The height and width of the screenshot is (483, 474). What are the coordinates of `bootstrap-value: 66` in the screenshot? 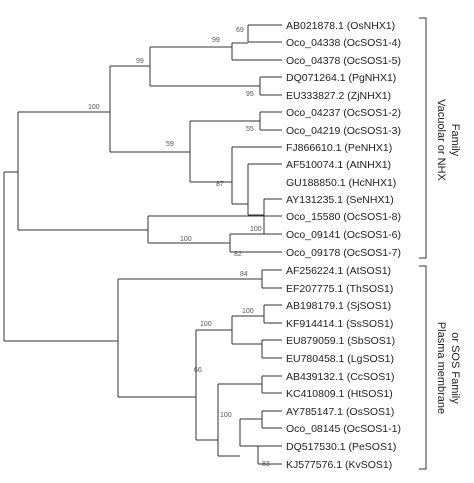 It's located at (198, 370).